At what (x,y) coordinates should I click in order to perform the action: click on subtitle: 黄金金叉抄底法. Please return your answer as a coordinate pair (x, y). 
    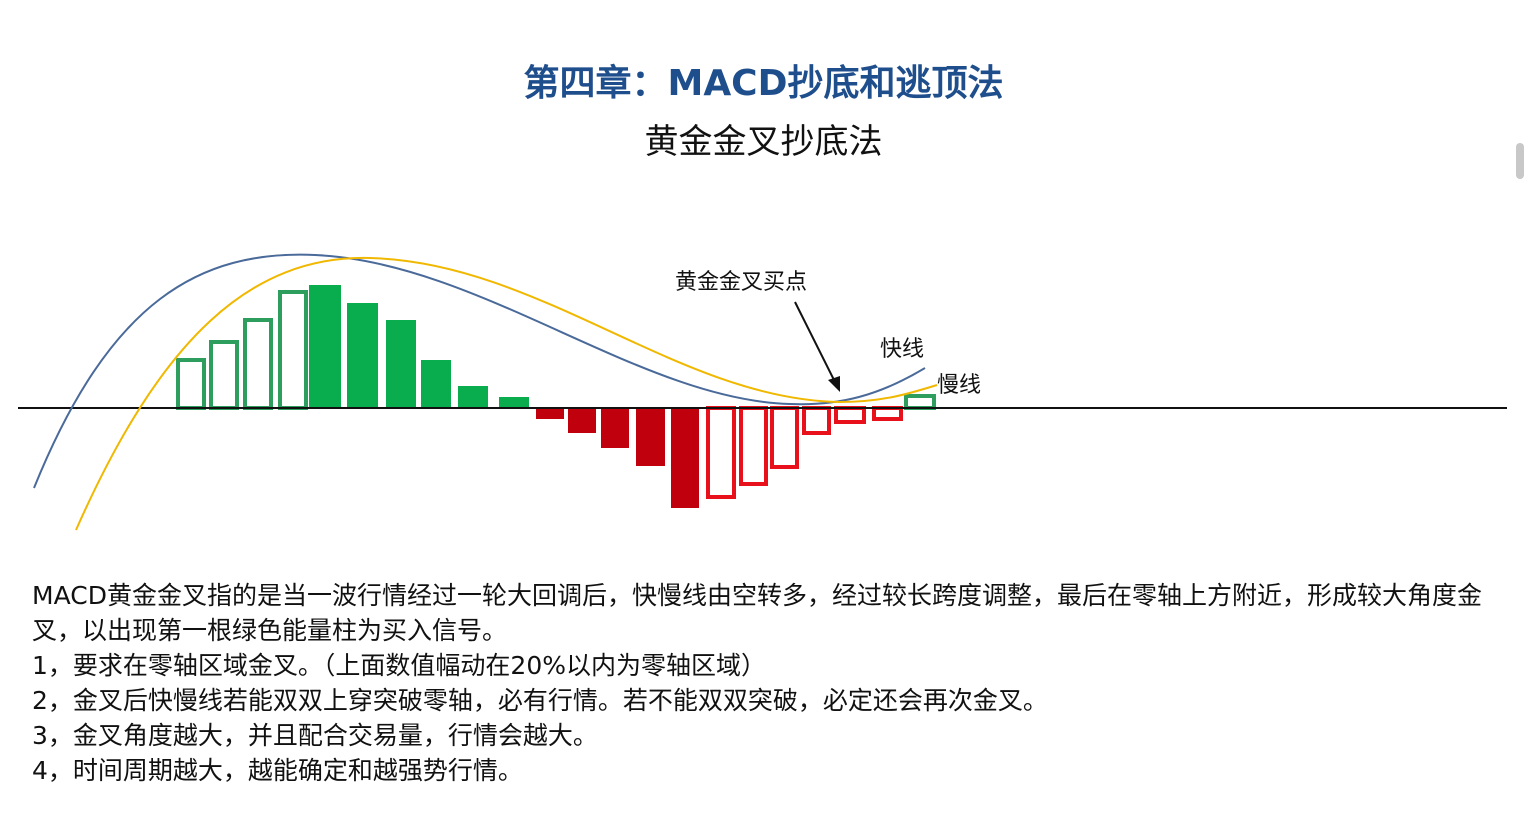
    Looking at the image, I should click on (763, 142).